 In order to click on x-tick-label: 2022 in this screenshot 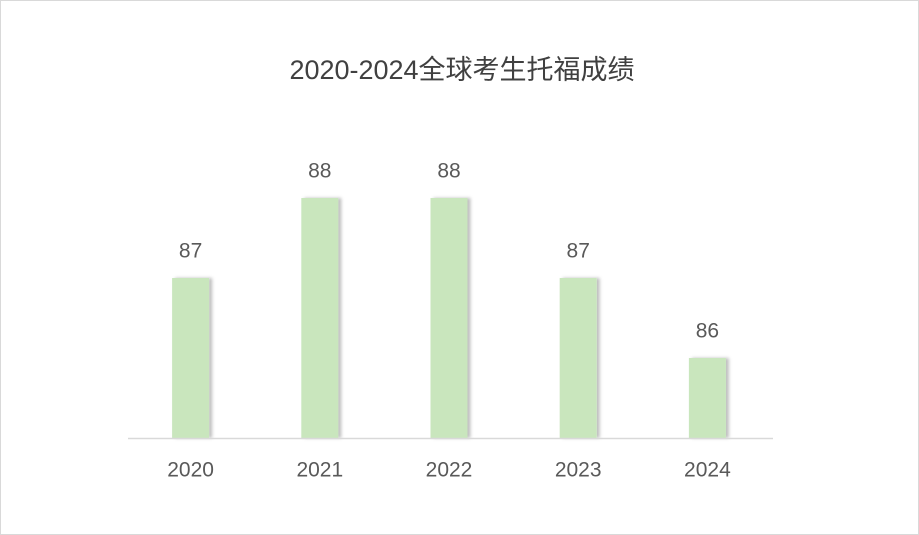, I will do `click(449, 470)`.